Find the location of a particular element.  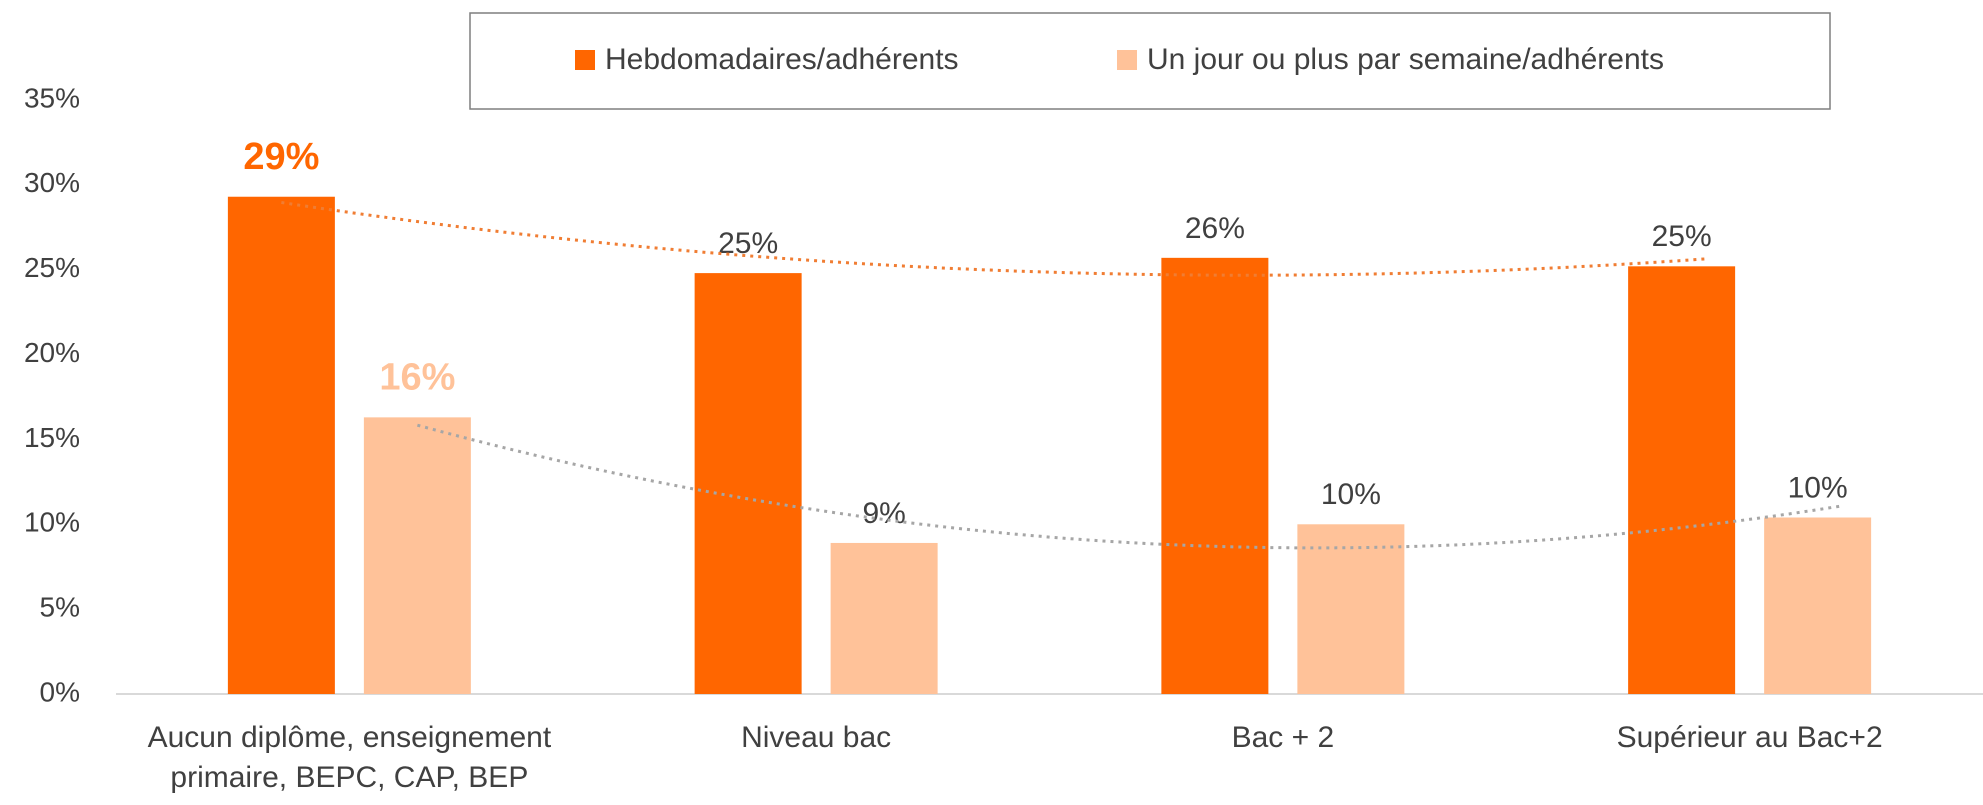

y-tick-label: 0% is located at coordinates (60, 691).